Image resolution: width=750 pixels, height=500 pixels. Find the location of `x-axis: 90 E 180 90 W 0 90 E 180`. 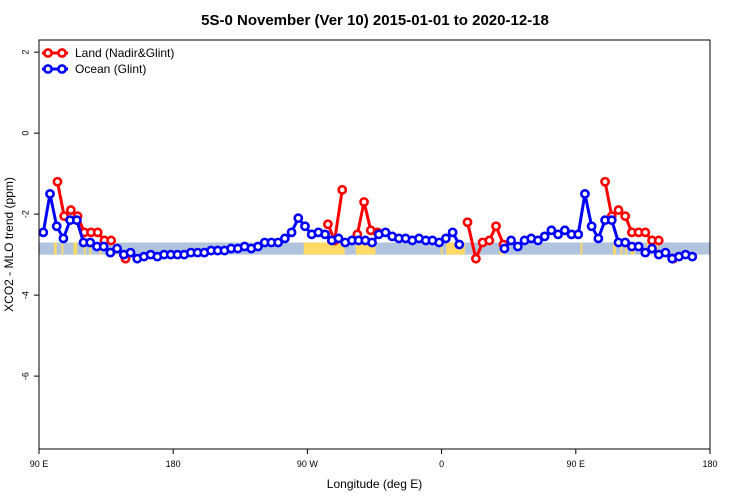

x-axis: 90 E 180 90 W 0 90 E 180 is located at coordinates (374, 459).